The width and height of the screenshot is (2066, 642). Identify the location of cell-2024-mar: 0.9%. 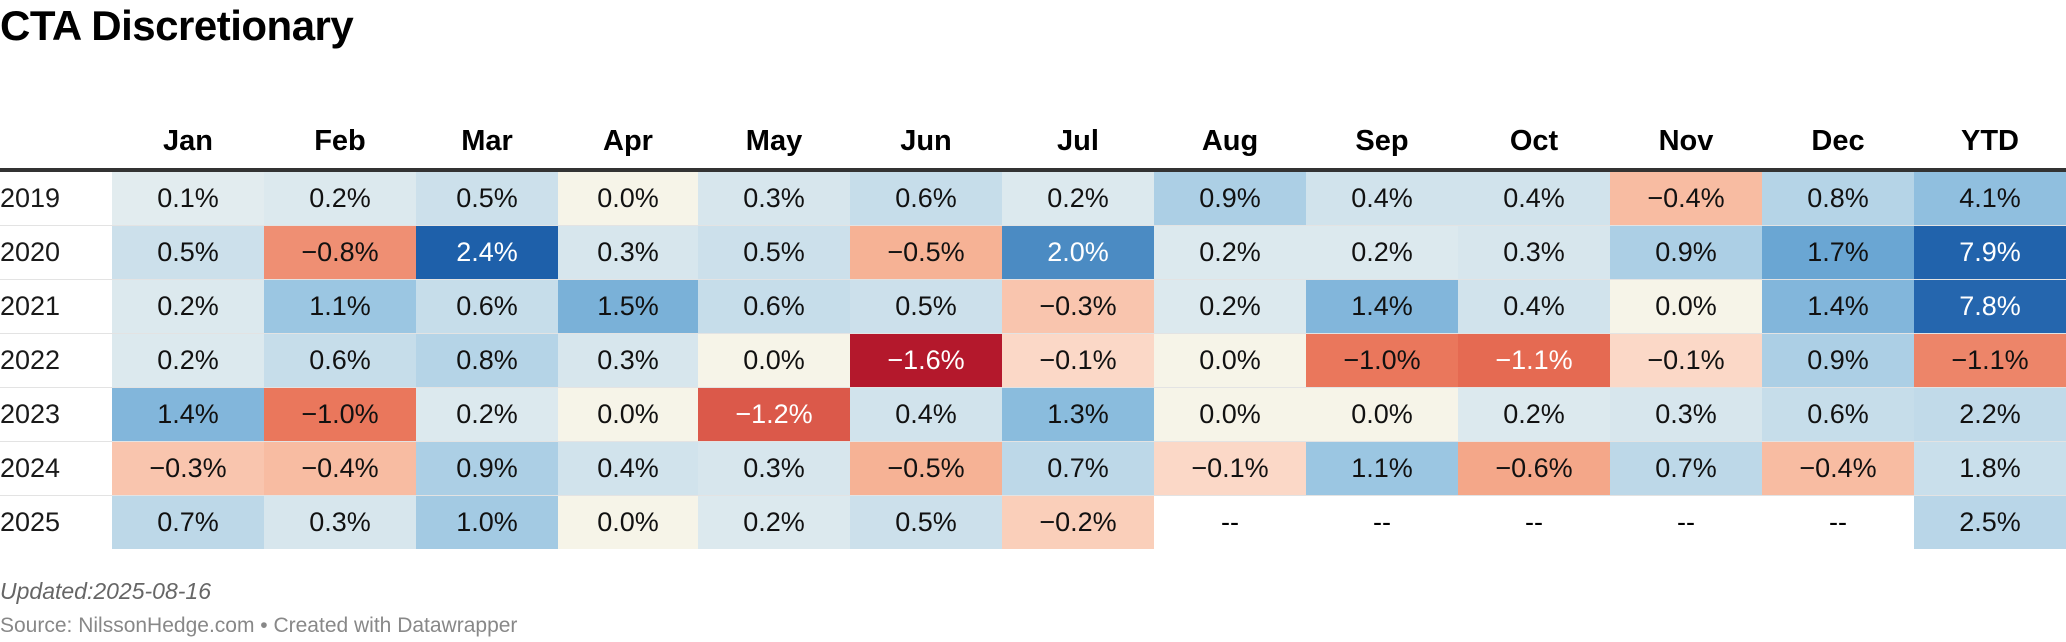
(487, 468).